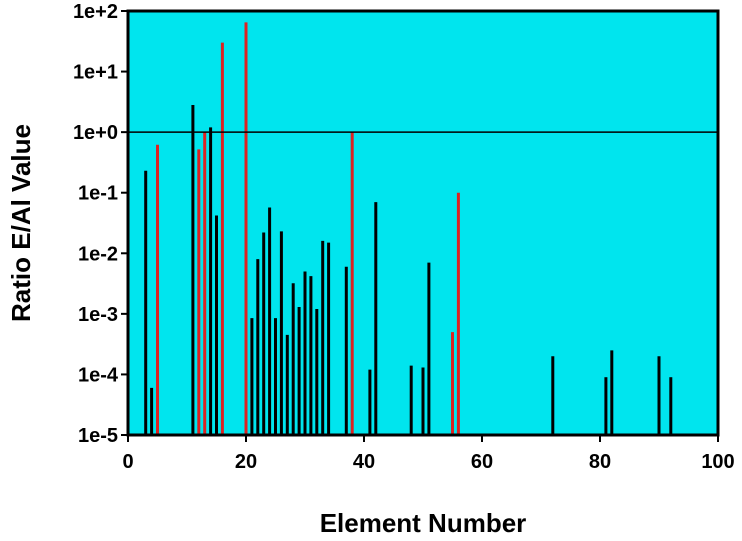 The image size is (742, 541). What do you see at coordinates (600, 462) in the screenshot?
I see `x-tick-label: 80` at bounding box center [600, 462].